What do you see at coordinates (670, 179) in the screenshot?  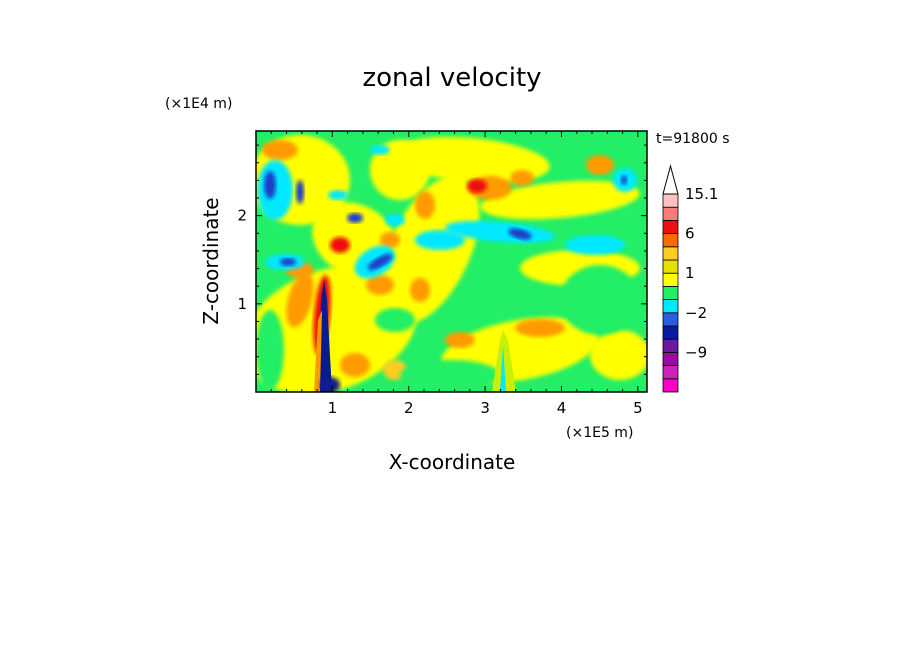 I see `colorbar-overflow-arrow` at bounding box center [670, 179].